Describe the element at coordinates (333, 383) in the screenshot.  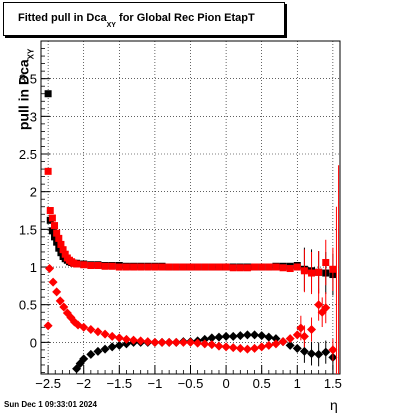
I see `x-tick-label: 1.5` at that location.